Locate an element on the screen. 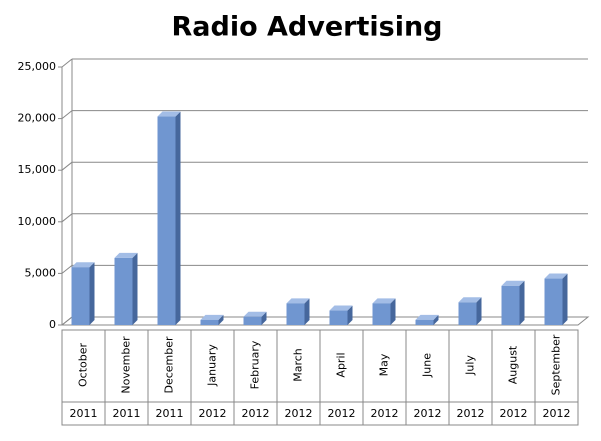 The width and height of the screenshot is (601, 441). x-tick-label: May is located at coordinates (384, 364).